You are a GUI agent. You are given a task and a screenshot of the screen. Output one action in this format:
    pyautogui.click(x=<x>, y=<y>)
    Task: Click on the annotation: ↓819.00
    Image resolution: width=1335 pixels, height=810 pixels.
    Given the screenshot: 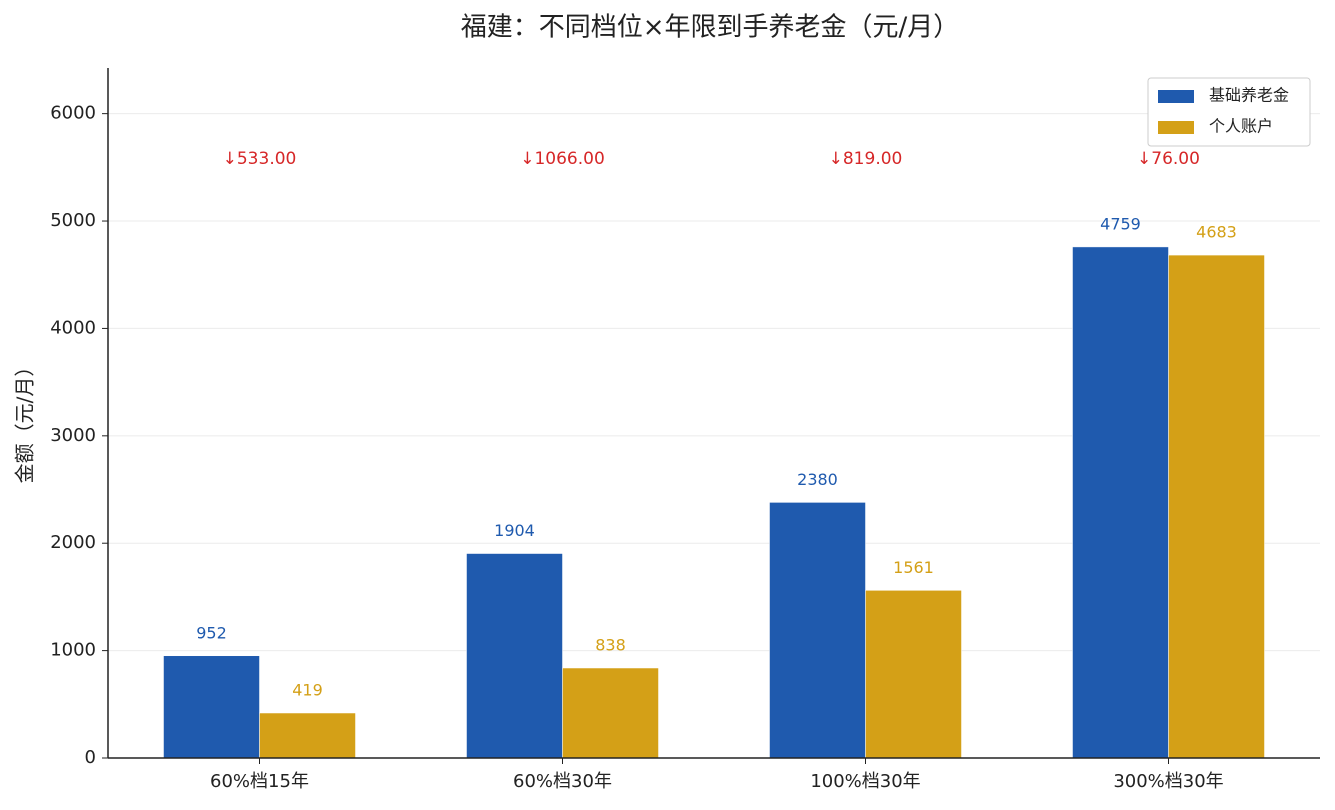 What is the action you would take?
    pyautogui.click(x=866, y=159)
    